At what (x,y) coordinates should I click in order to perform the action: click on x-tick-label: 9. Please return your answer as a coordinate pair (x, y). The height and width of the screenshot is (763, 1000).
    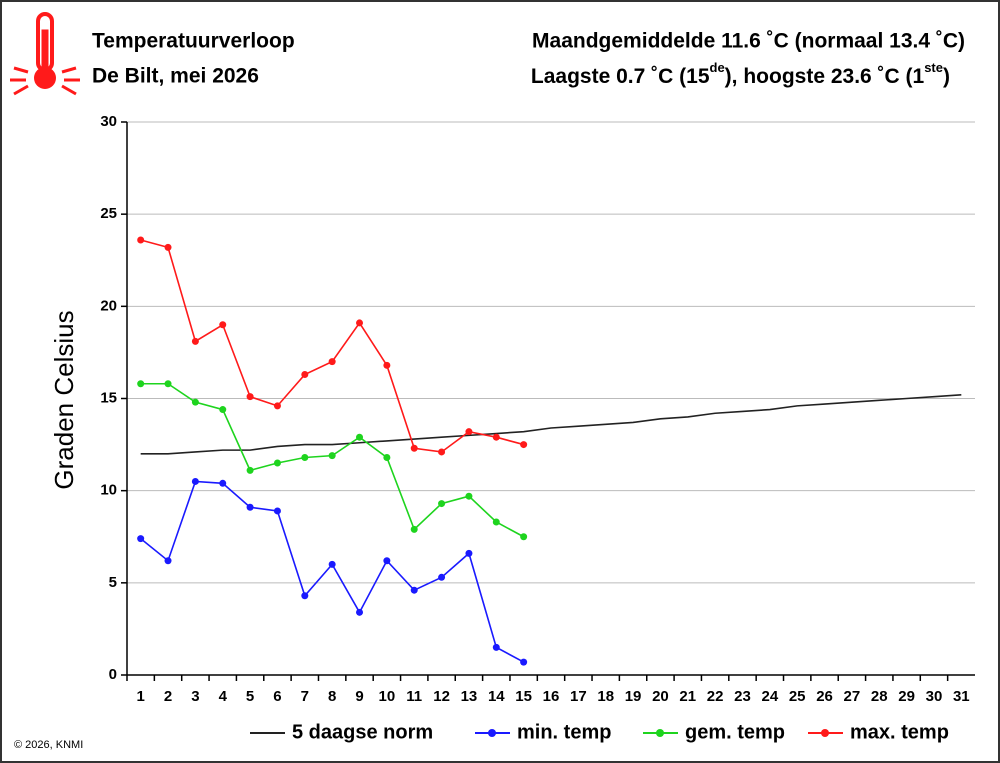
    Looking at the image, I should click on (359, 696).